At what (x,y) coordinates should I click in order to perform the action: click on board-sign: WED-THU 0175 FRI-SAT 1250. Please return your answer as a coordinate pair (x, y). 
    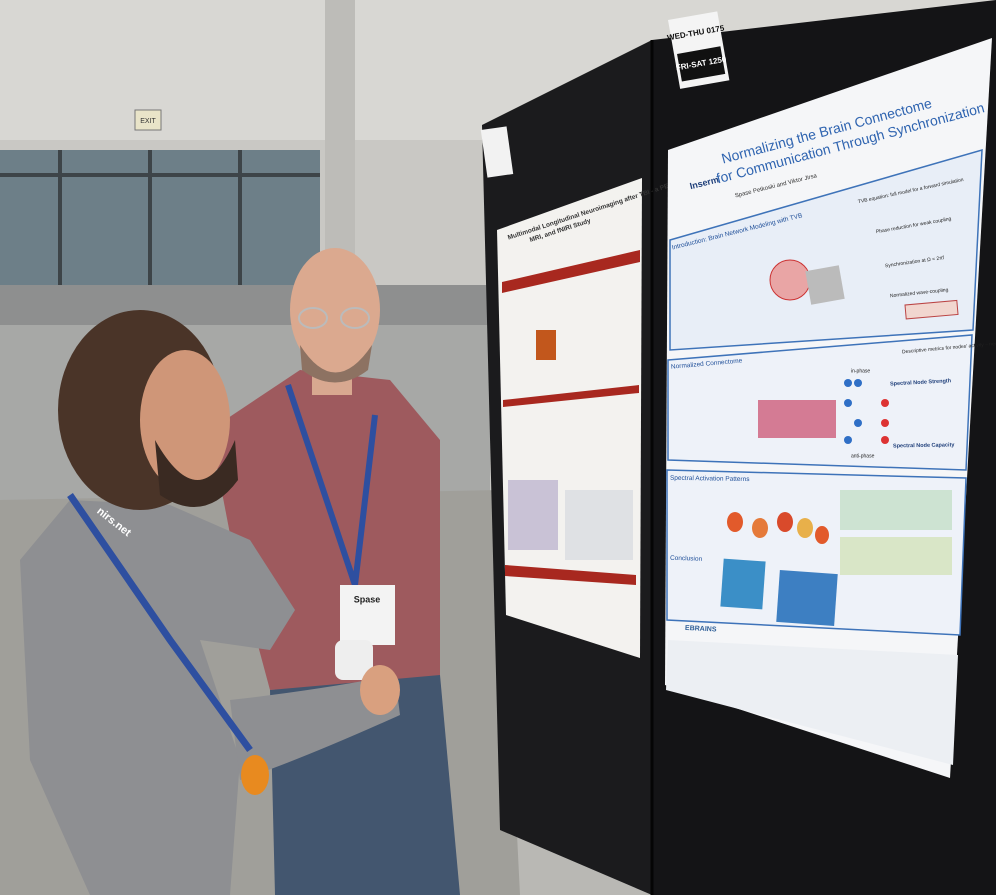
    Looking at the image, I should click on (698, 50).